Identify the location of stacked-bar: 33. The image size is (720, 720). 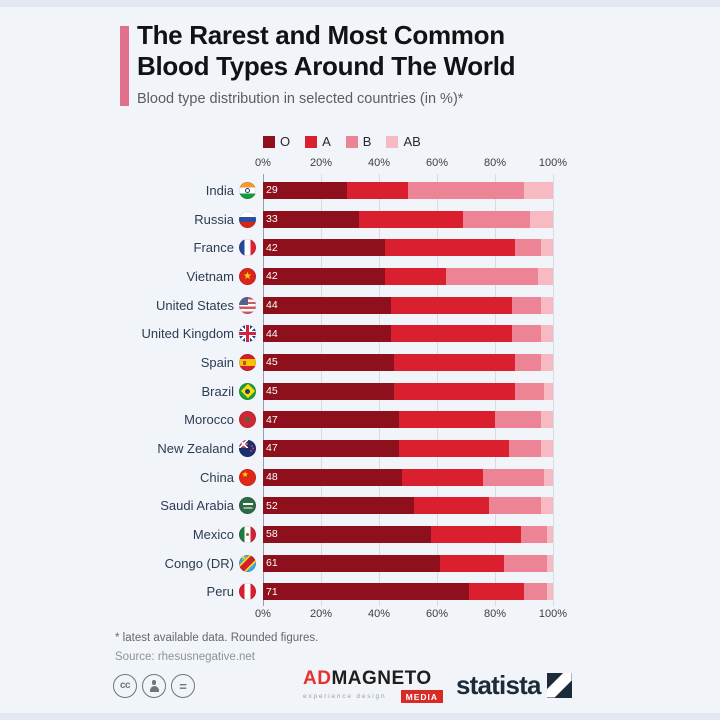
(408, 219).